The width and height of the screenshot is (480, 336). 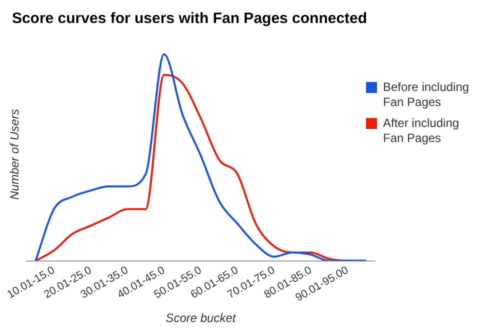 I want to click on x-axis-title: Score bucket, so click(x=201, y=318).